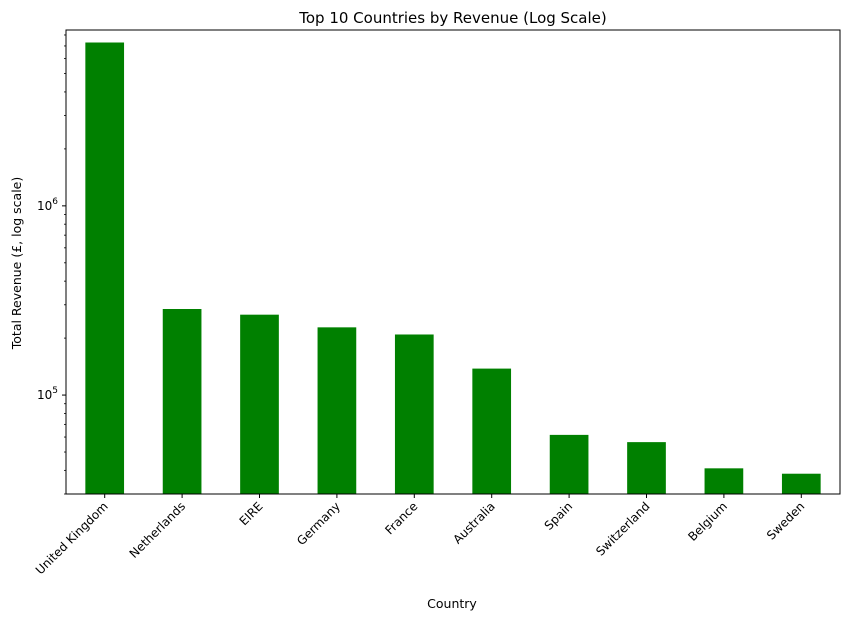  What do you see at coordinates (158, 530) in the screenshot?
I see `x-tick-label: Netherlands` at bounding box center [158, 530].